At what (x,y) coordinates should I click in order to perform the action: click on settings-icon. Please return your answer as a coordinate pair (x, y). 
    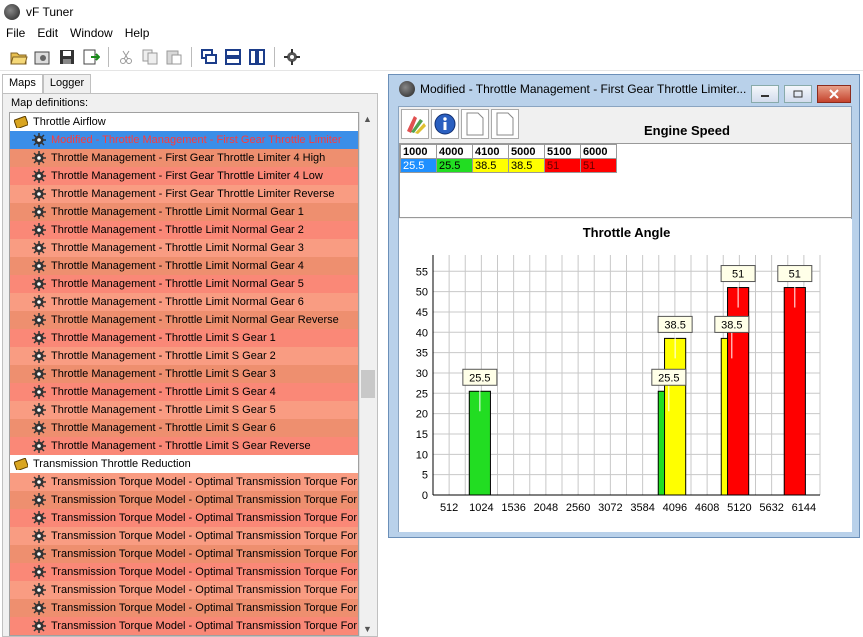
    Looking at the image, I should click on (42, 57).